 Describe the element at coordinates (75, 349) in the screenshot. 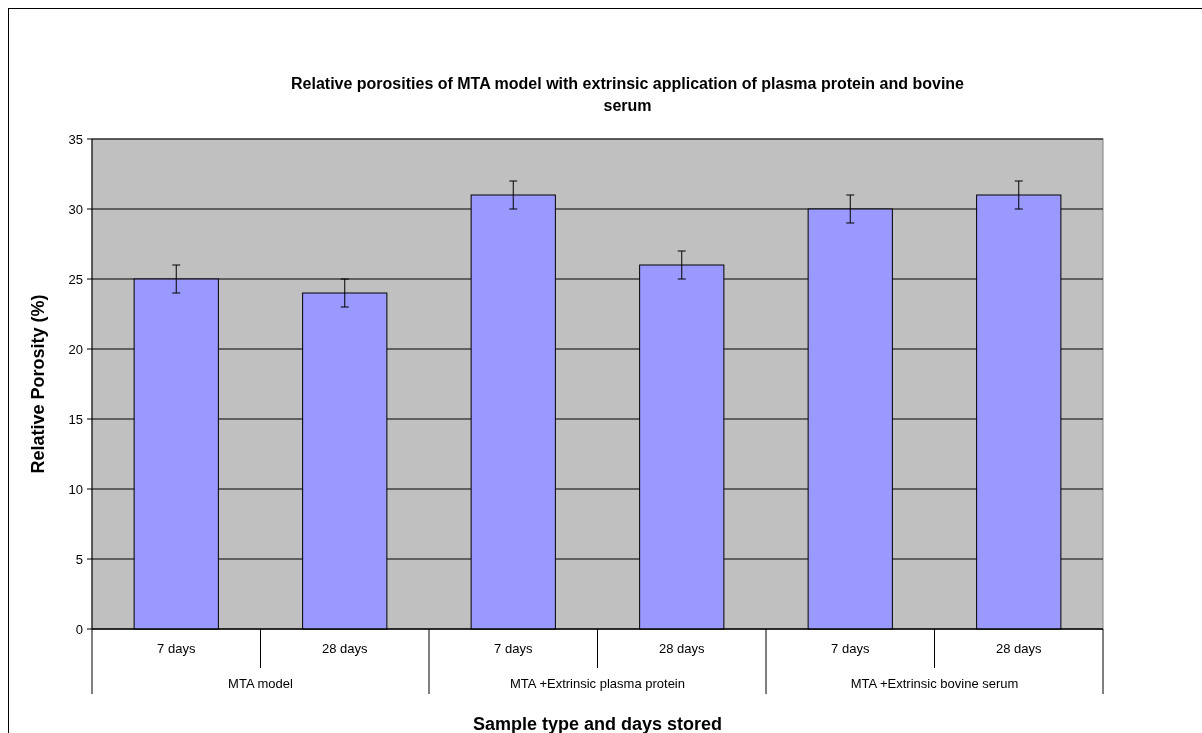

I see `y-tick-label: 20` at that location.